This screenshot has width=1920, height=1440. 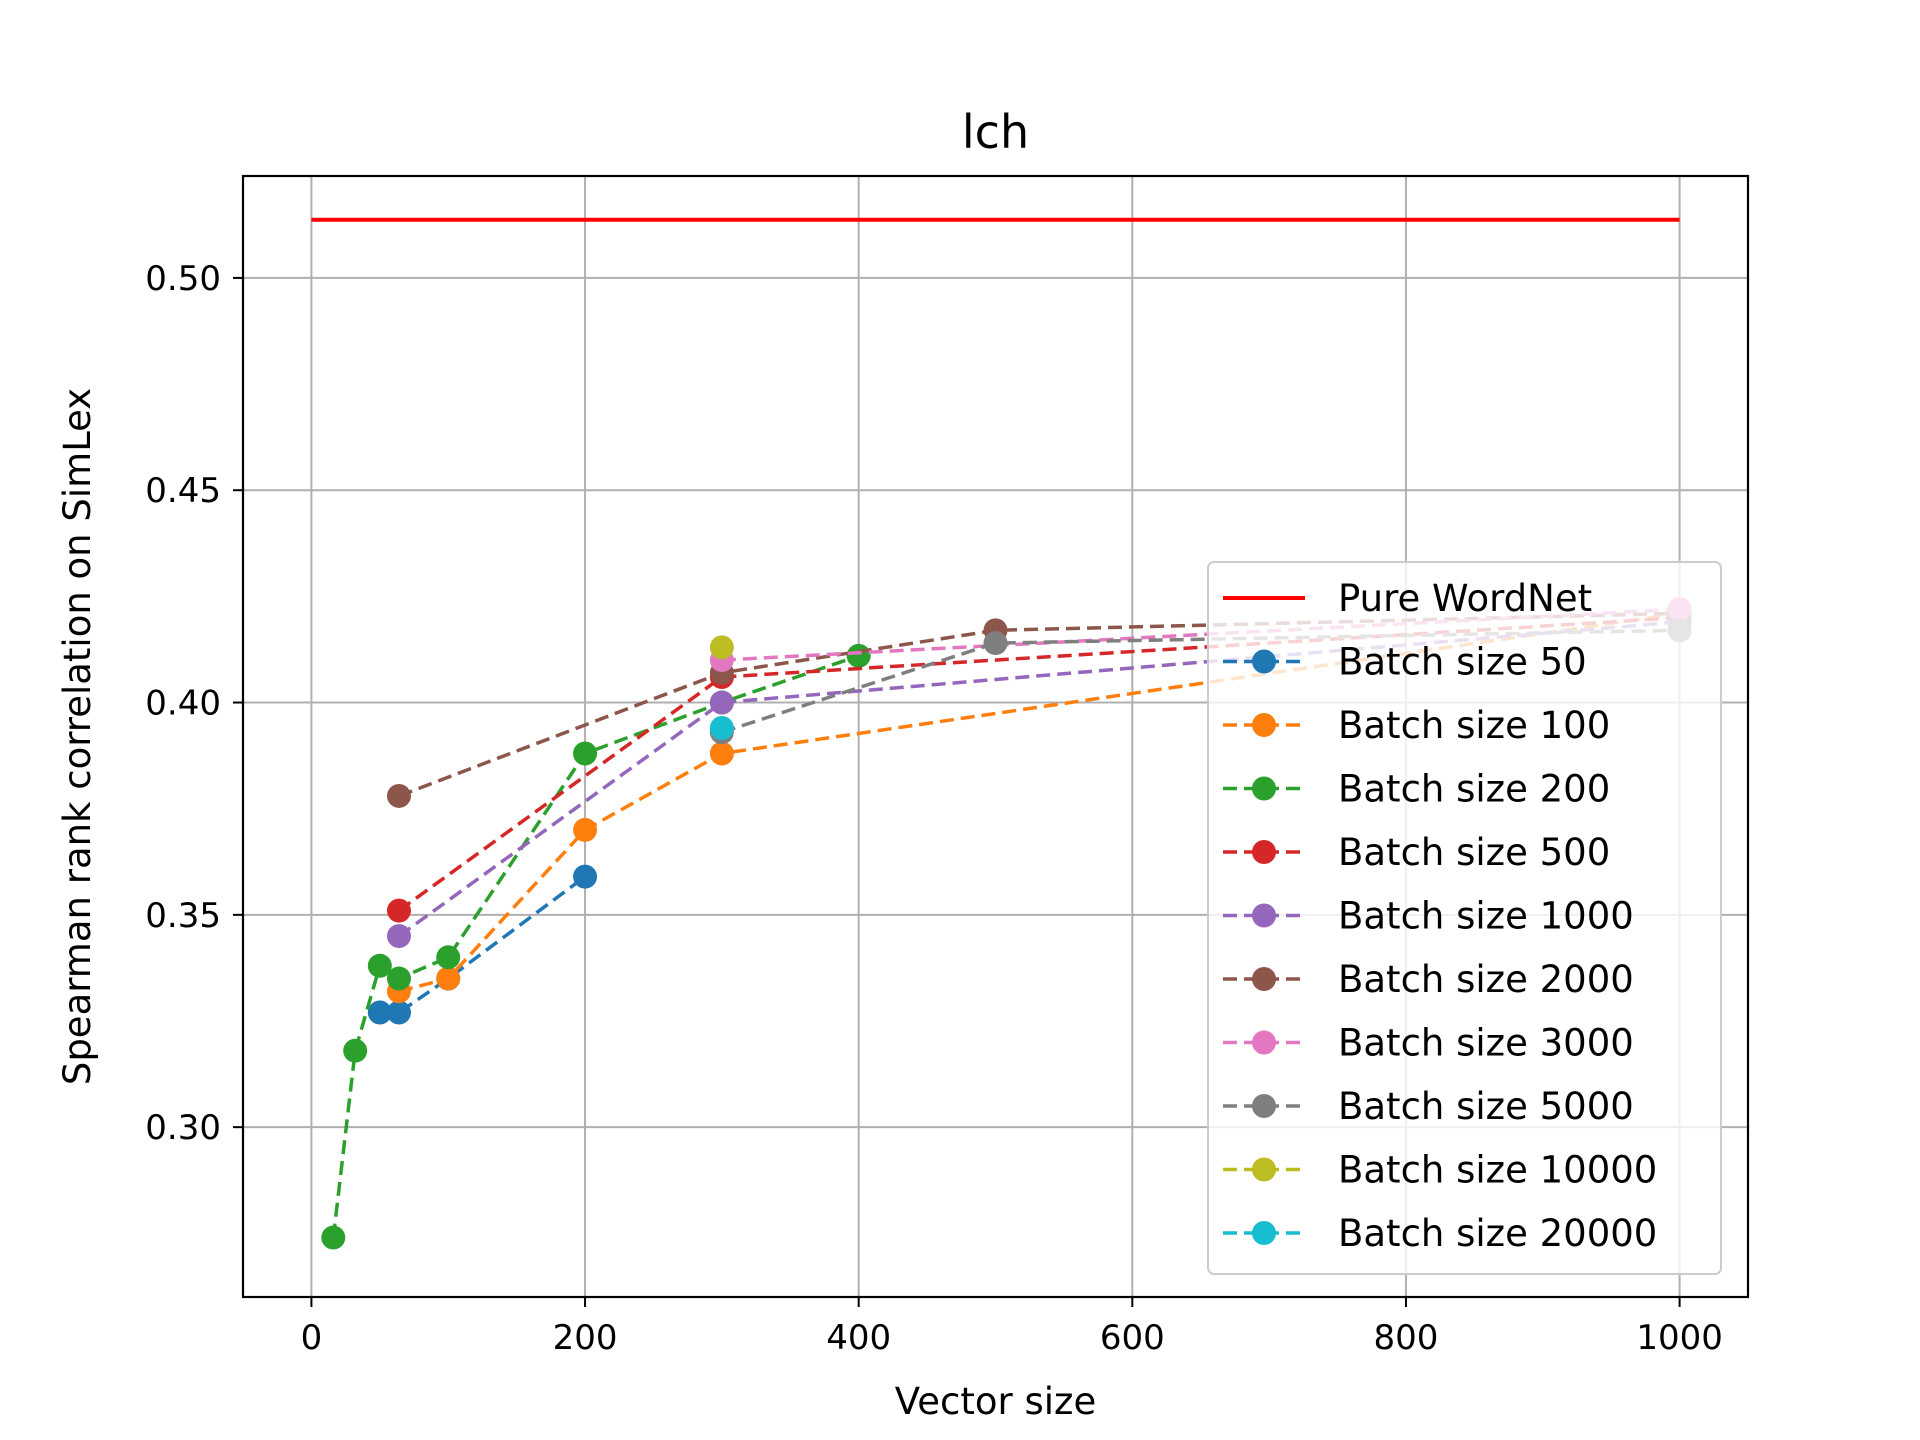 I want to click on legend-label: Batch size 10000, so click(x=1497, y=1170).